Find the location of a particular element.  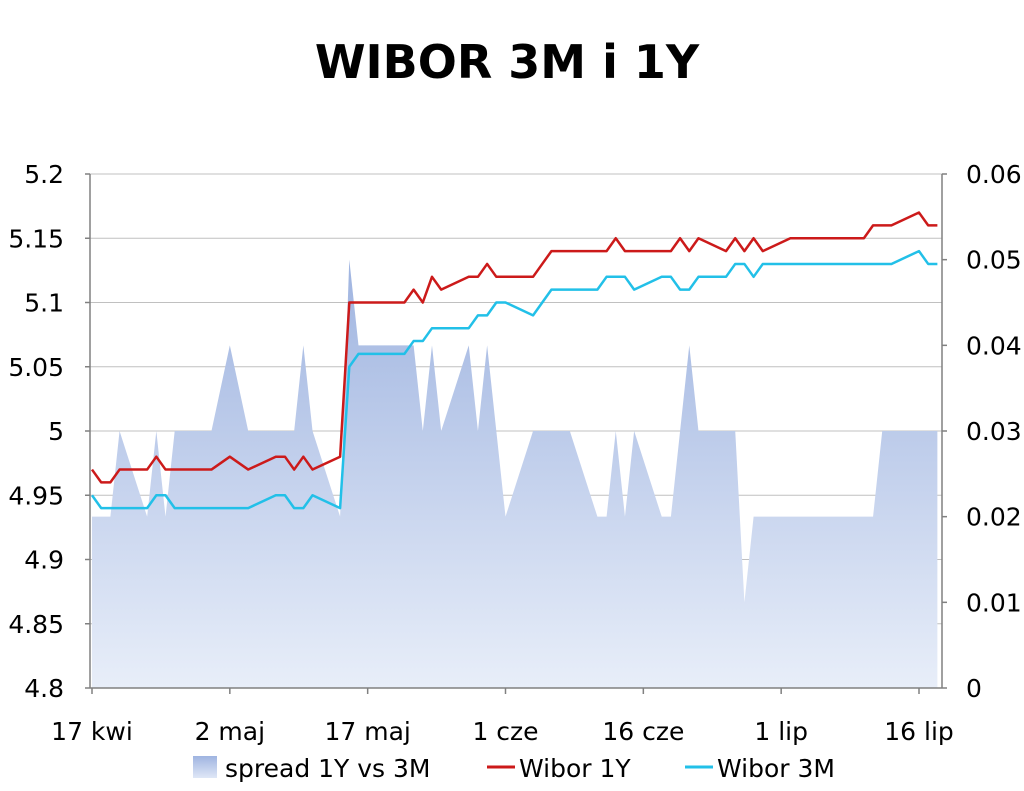

x-axis-tick-label: 1 lip is located at coordinates (781, 731).